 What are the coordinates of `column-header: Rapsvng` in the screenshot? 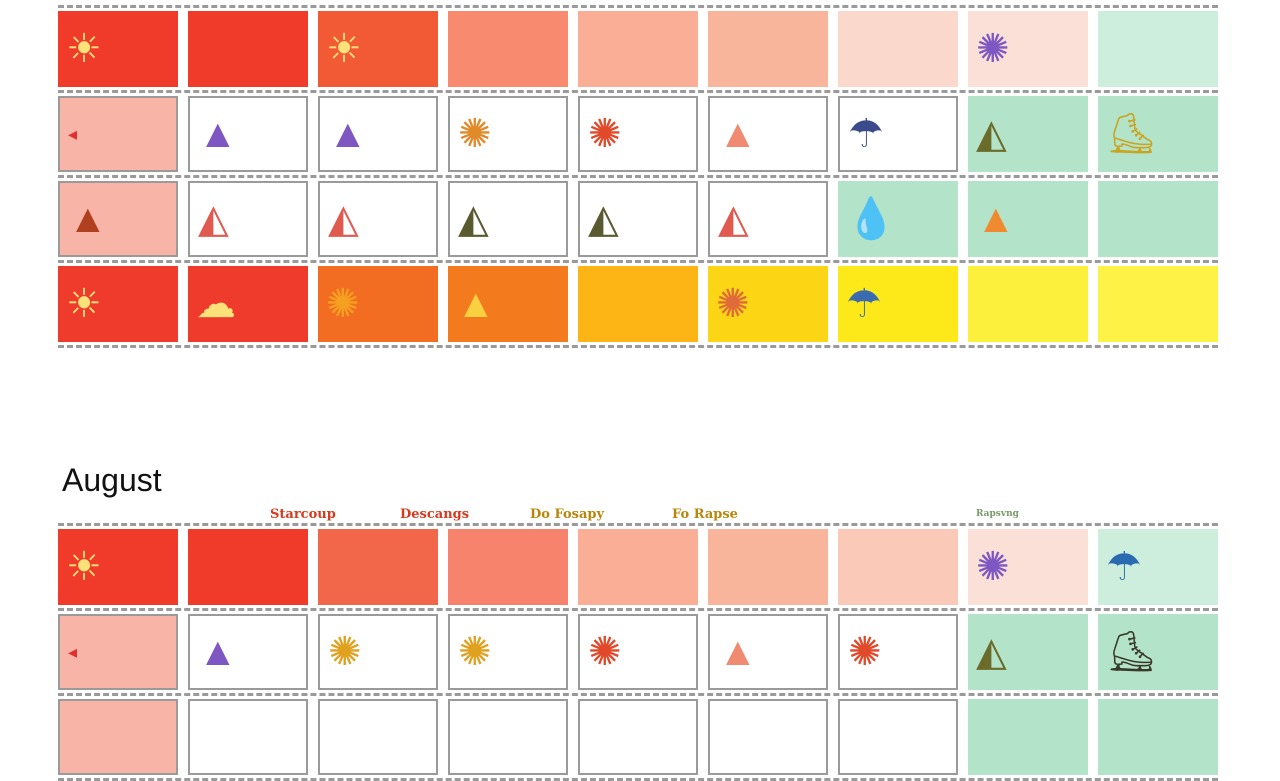 It's located at (997, 514).